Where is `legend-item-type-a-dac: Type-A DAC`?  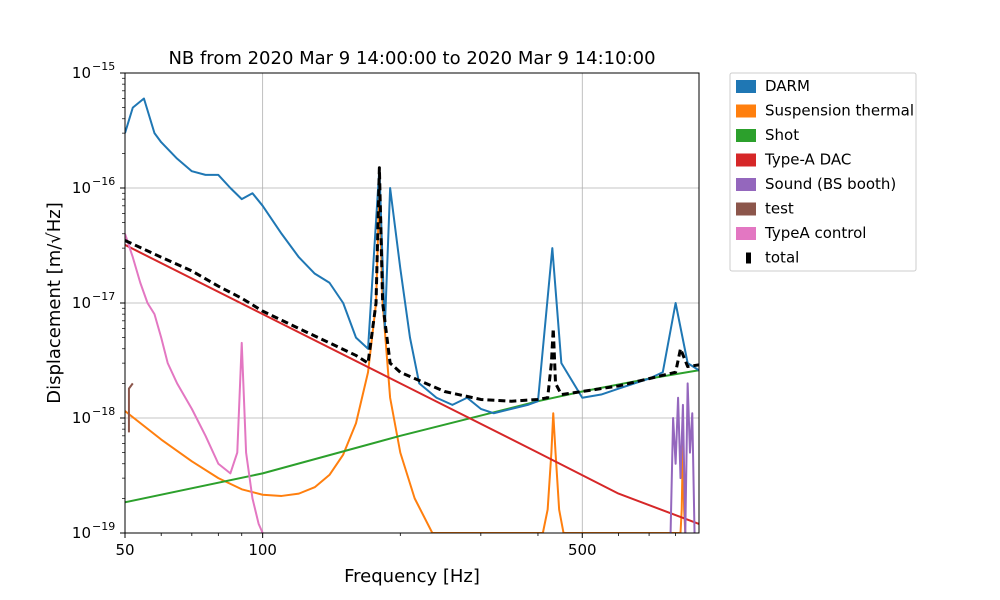 legend-item-type-a-dac: Type-A DAC is located at coordinates (793, 160).